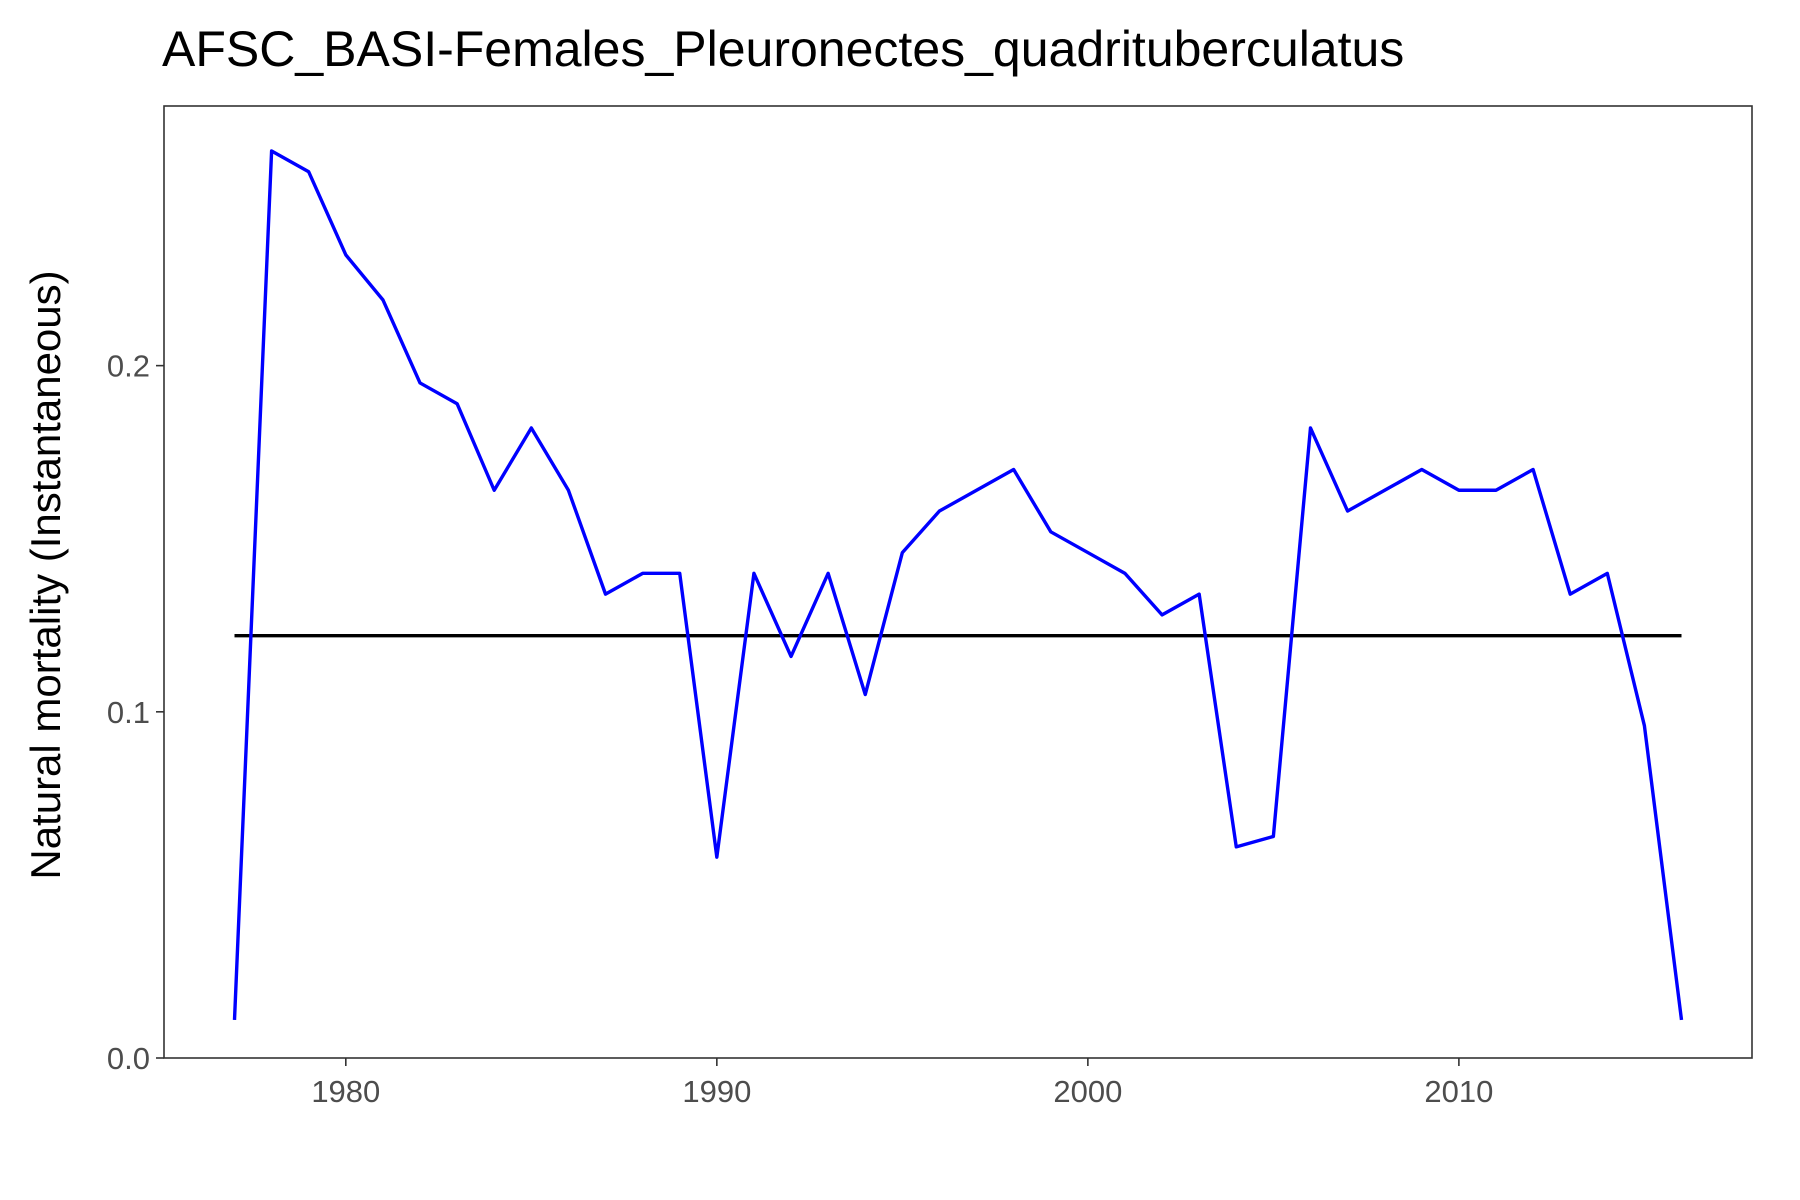 Image resolution: width=1800 pixels, height=1200 pixels. I want to click on y-tick-label: 0.1, so click(128, 712).